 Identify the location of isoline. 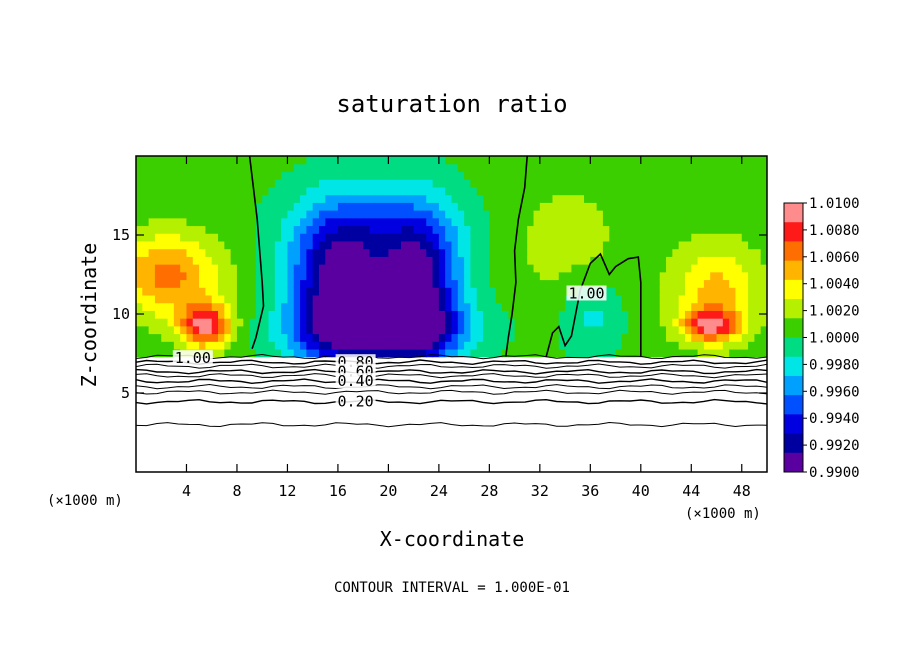
(451, 371).